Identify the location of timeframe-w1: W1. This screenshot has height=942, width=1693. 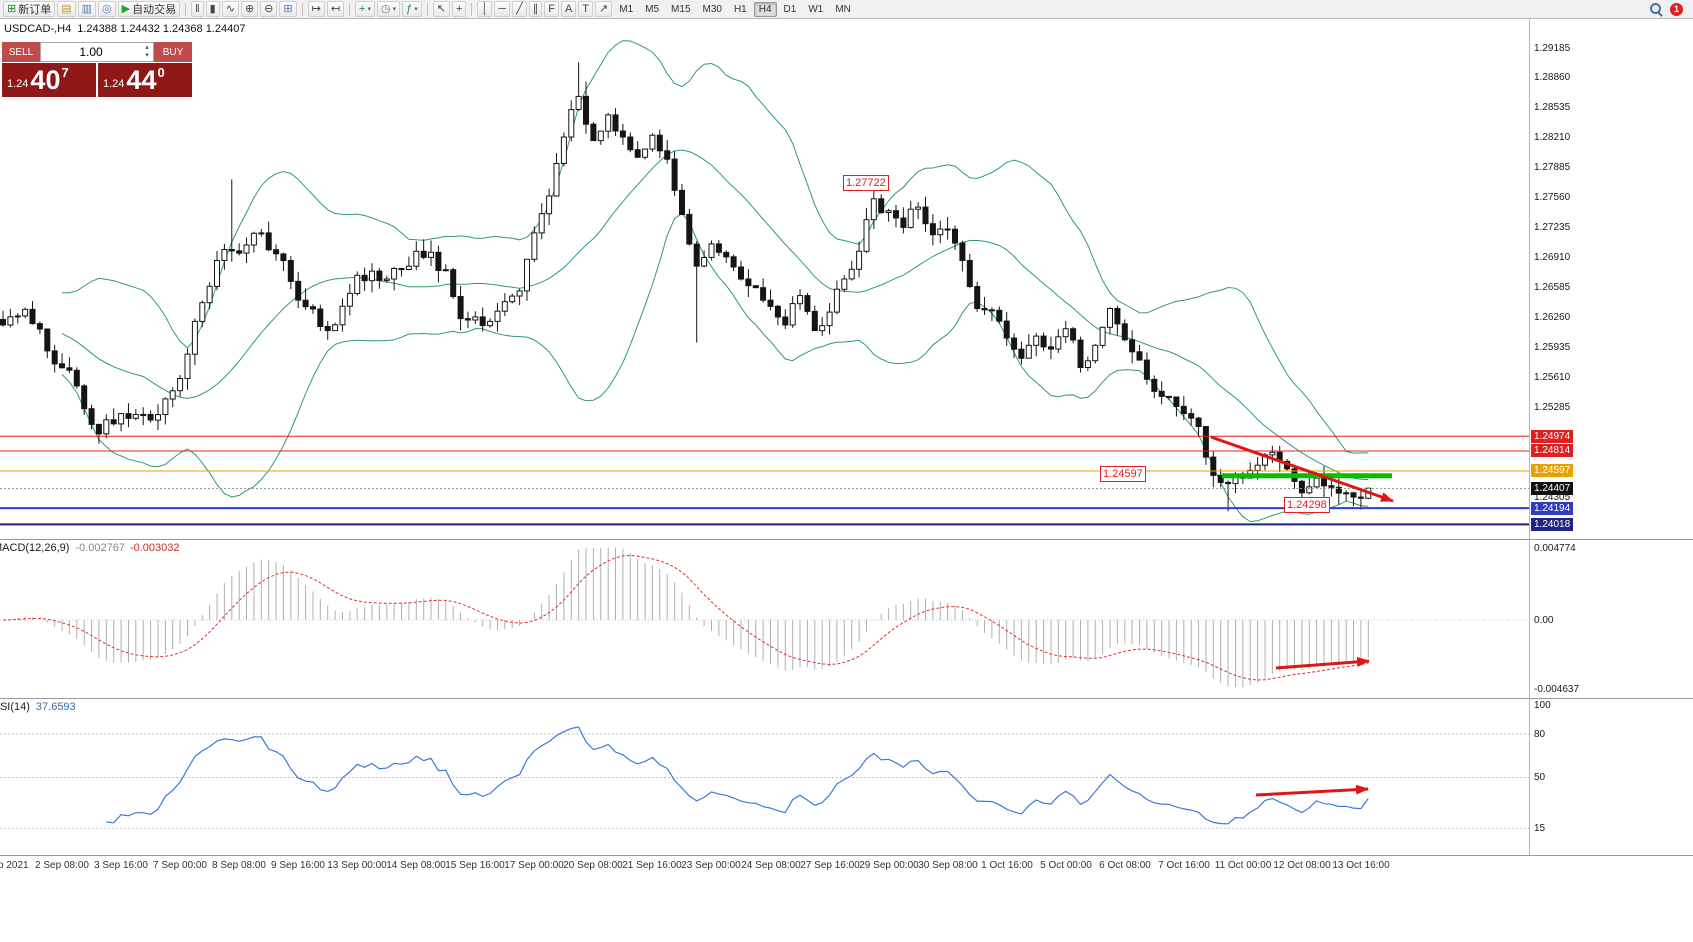
(815, 9).